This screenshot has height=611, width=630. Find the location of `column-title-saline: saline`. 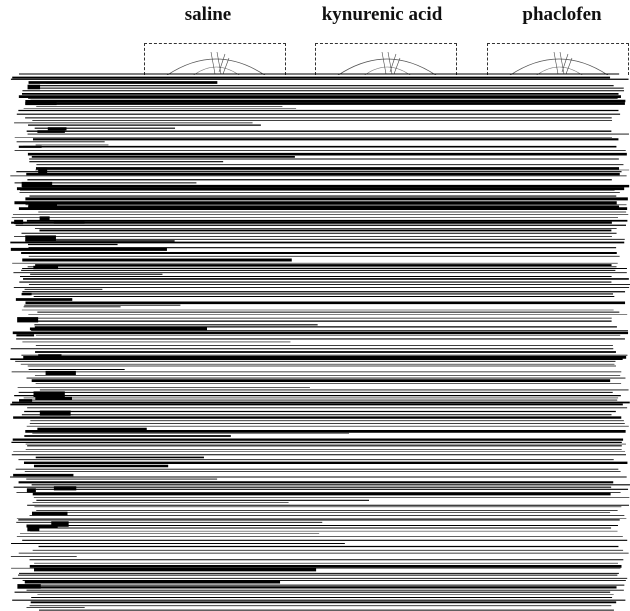

column-title-saline: saline is located at coordinates (208, 14).